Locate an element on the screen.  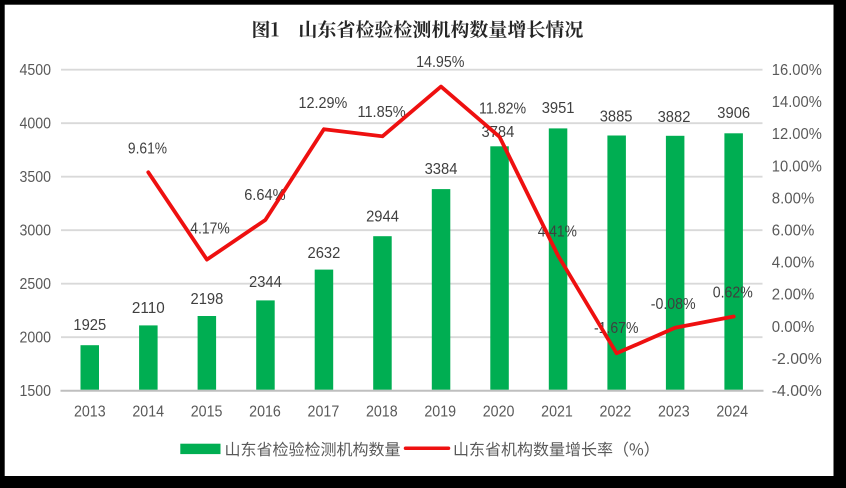
svg-text: 2019 is located at coordinates (440, 412).